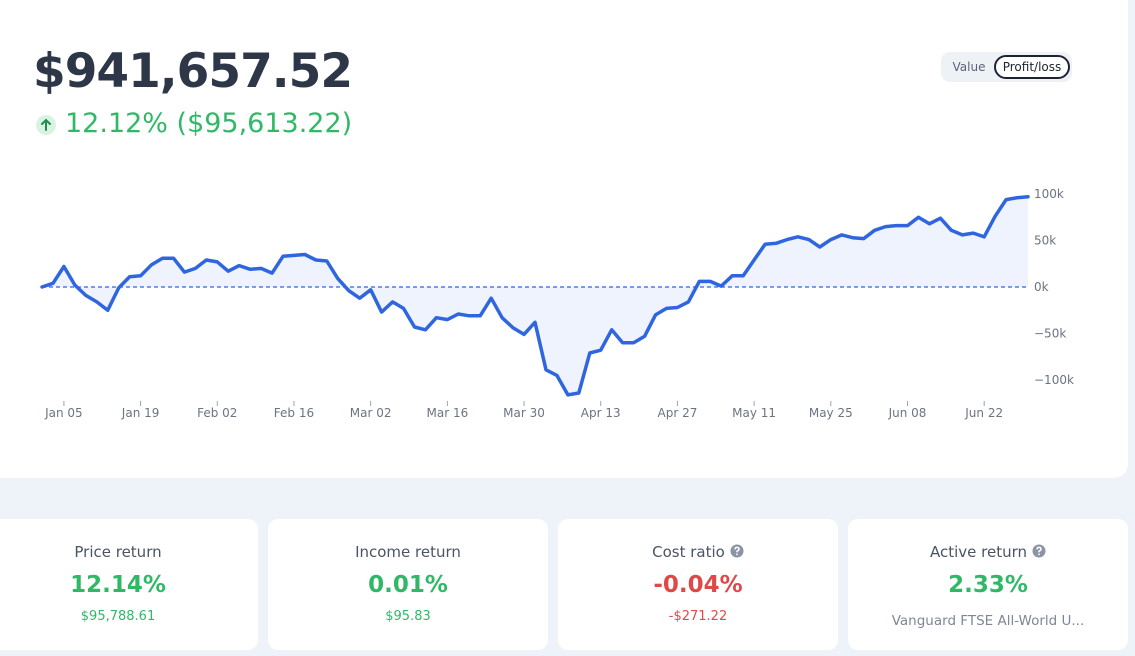 Image resolution: width=1135 pixels, height=656 pixels. Describe the element at coordinates (46, 125) in the screenshot. I see `up-icon` at that location.